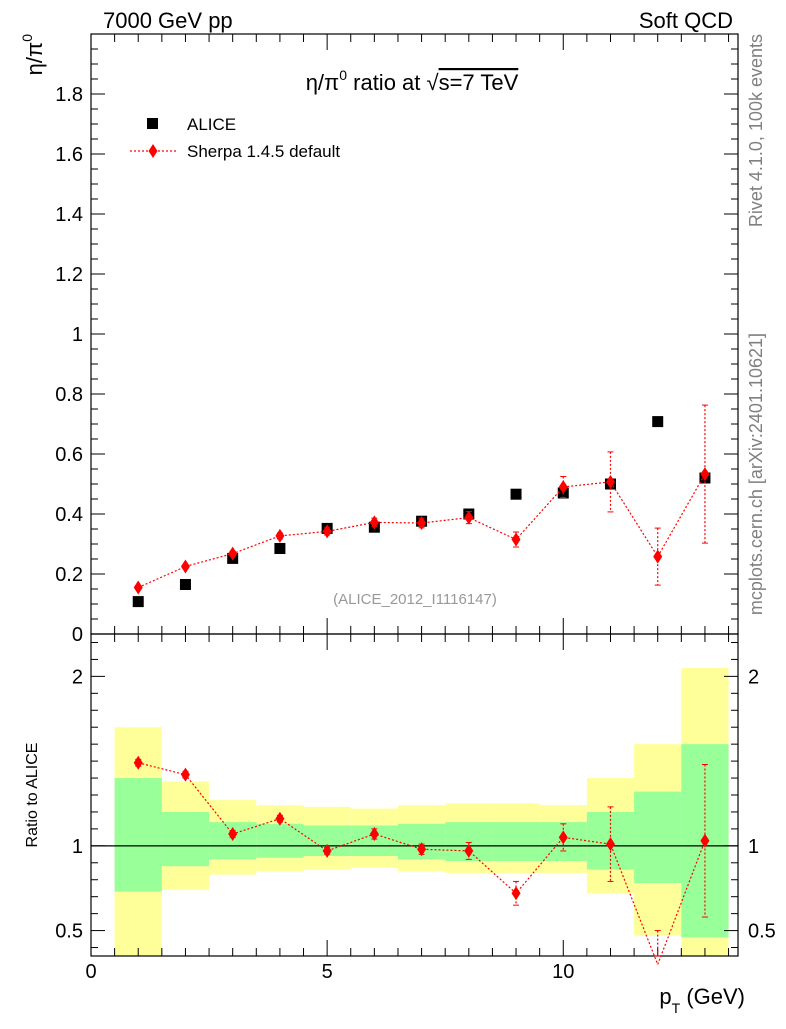 The image size is (786, 1029). I want to click on legend: ALICE Sherpa 1.4.5 default, so click(235, 138).